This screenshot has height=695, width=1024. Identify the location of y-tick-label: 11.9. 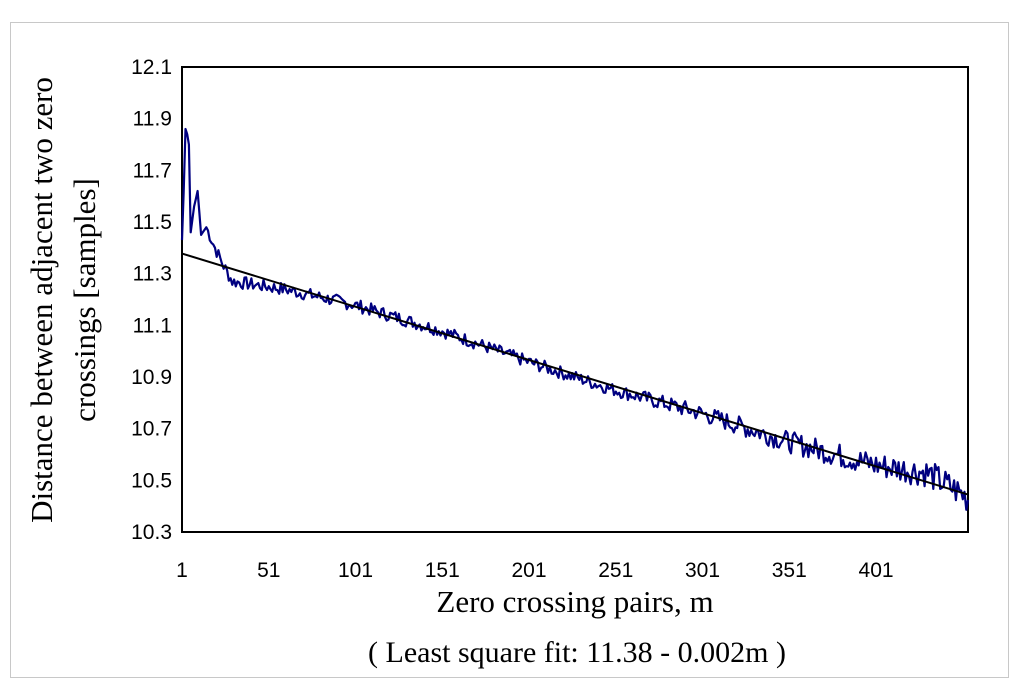
(152, 119).